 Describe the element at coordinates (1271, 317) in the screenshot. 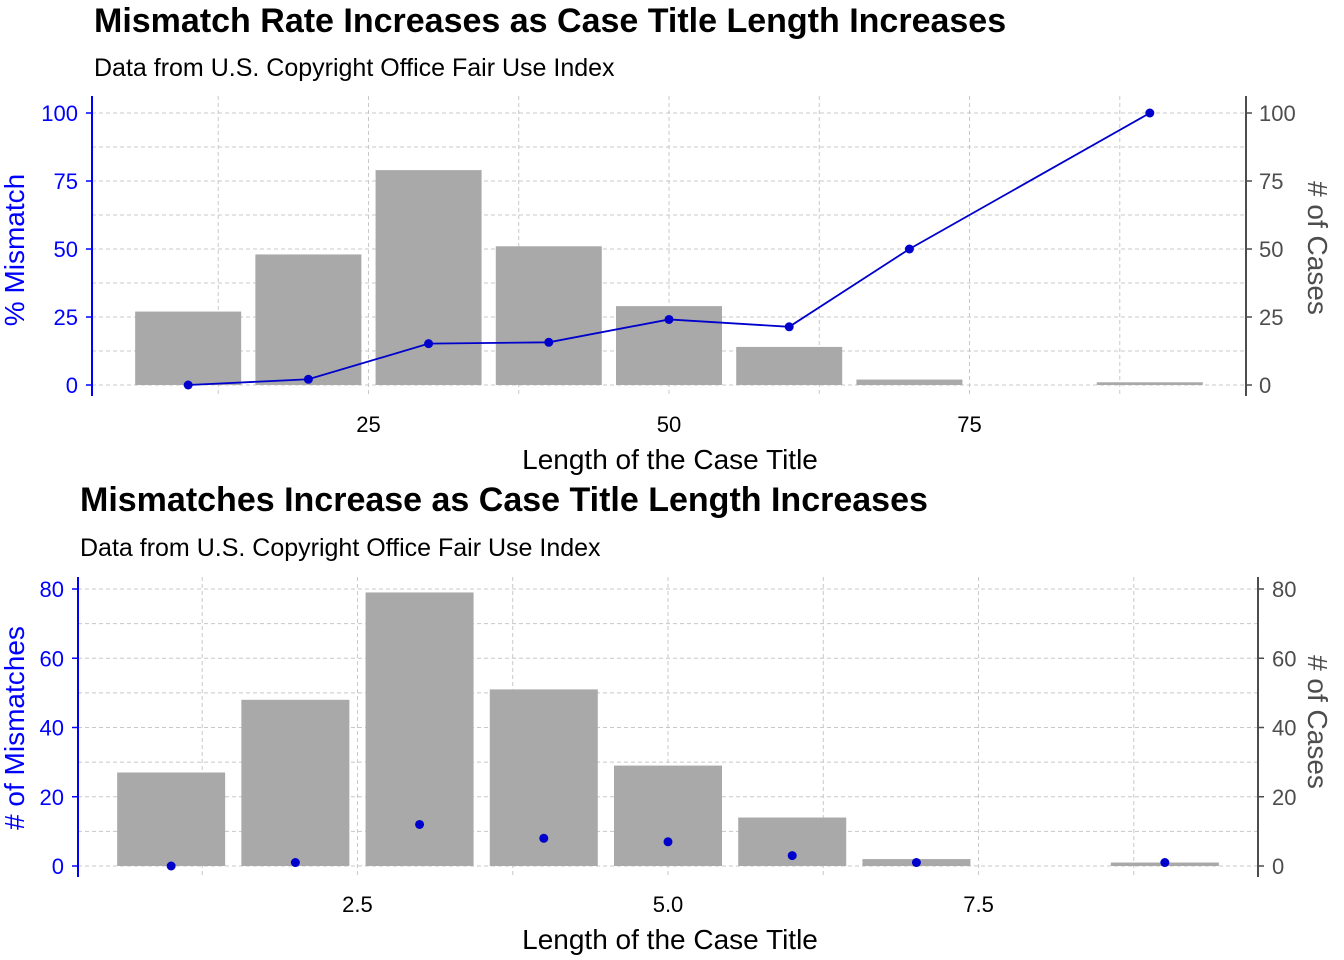

I see `y-tick-label-right: 25` at that location.